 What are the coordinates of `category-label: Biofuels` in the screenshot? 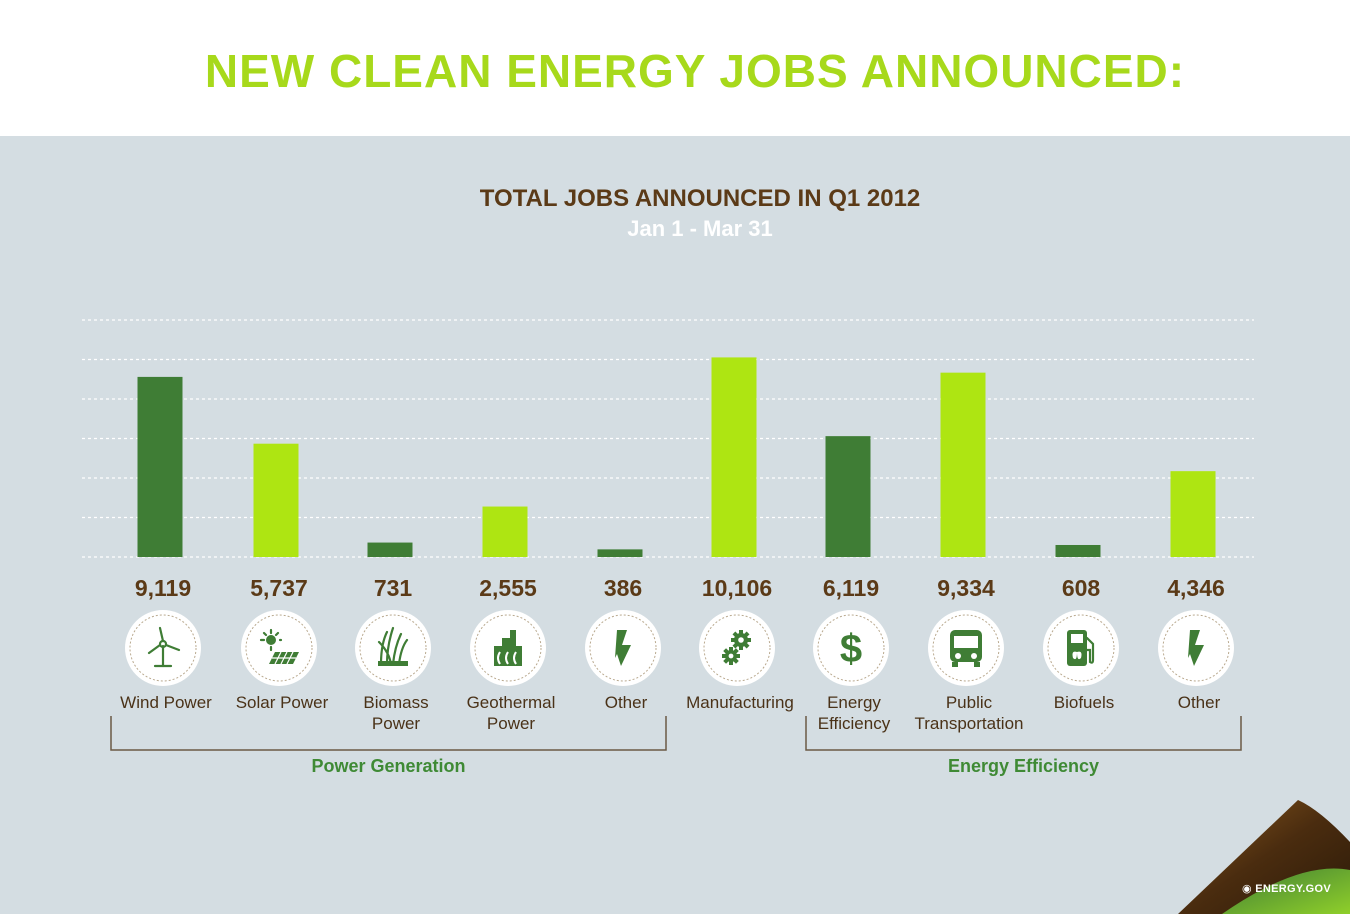 It's located at (1084, 702).